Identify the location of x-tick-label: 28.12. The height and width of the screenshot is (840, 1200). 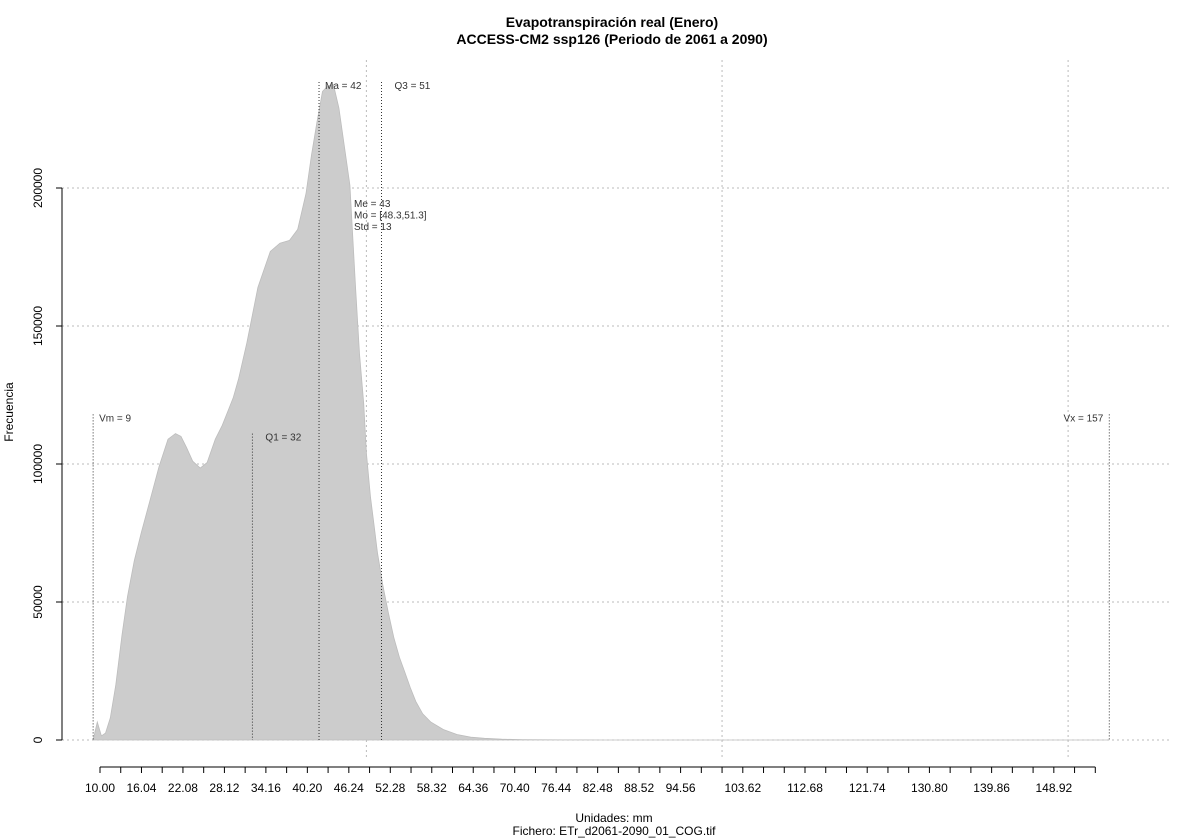
(224, 788).